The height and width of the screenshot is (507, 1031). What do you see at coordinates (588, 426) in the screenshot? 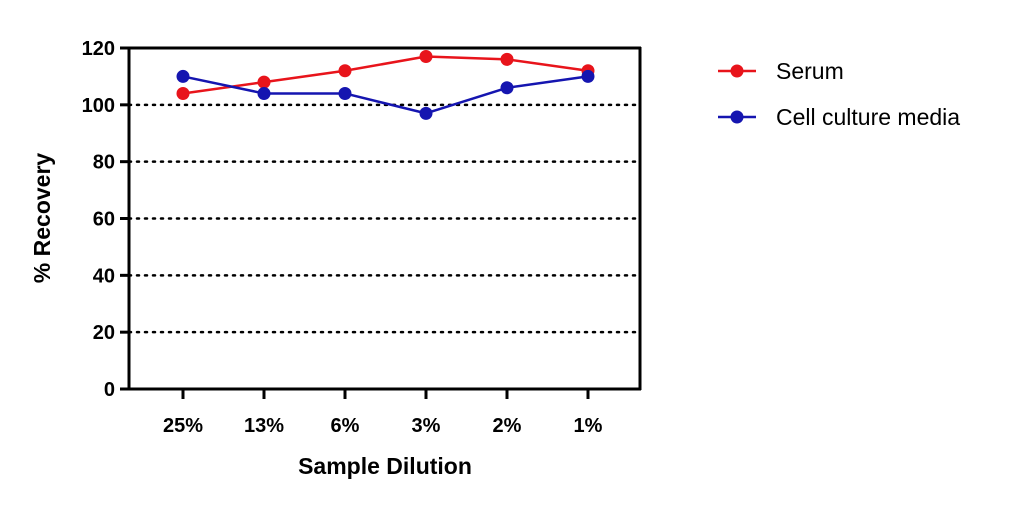
I see `x-tick-label-5: 1%` at bounding box center [588, 426].